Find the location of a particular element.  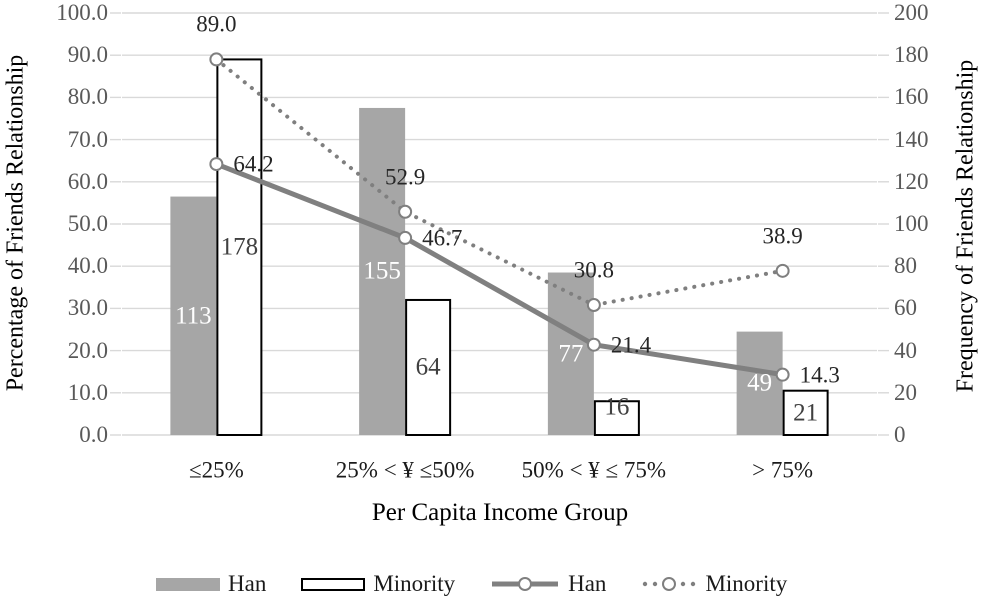

legend-item-minority-line: Minority is located at coordinates (714, 584).